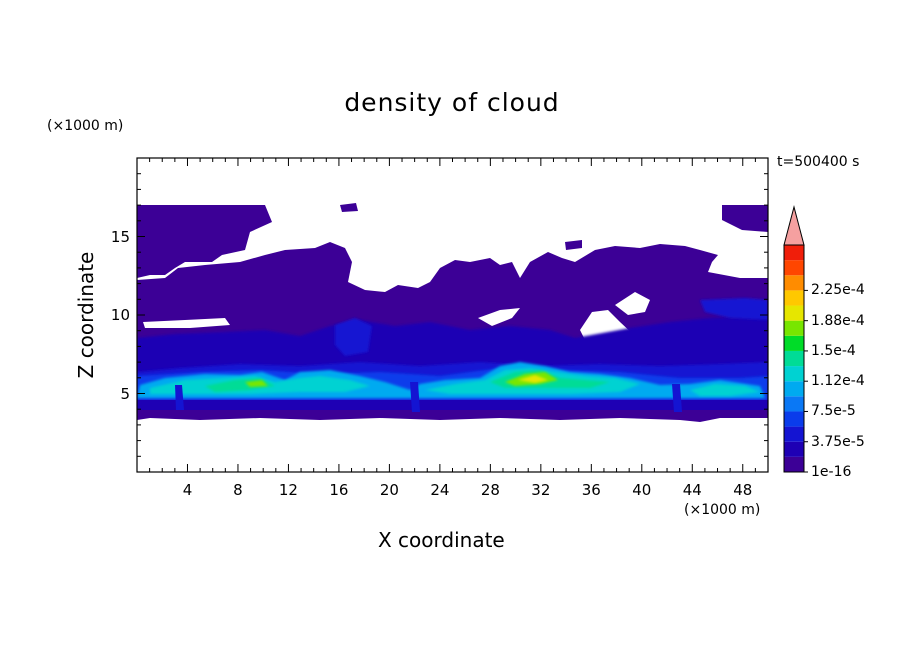  Describe the element at coordinates (441, 540) in the screenshot. I see `x-axis-label: X coordinate` at that location.